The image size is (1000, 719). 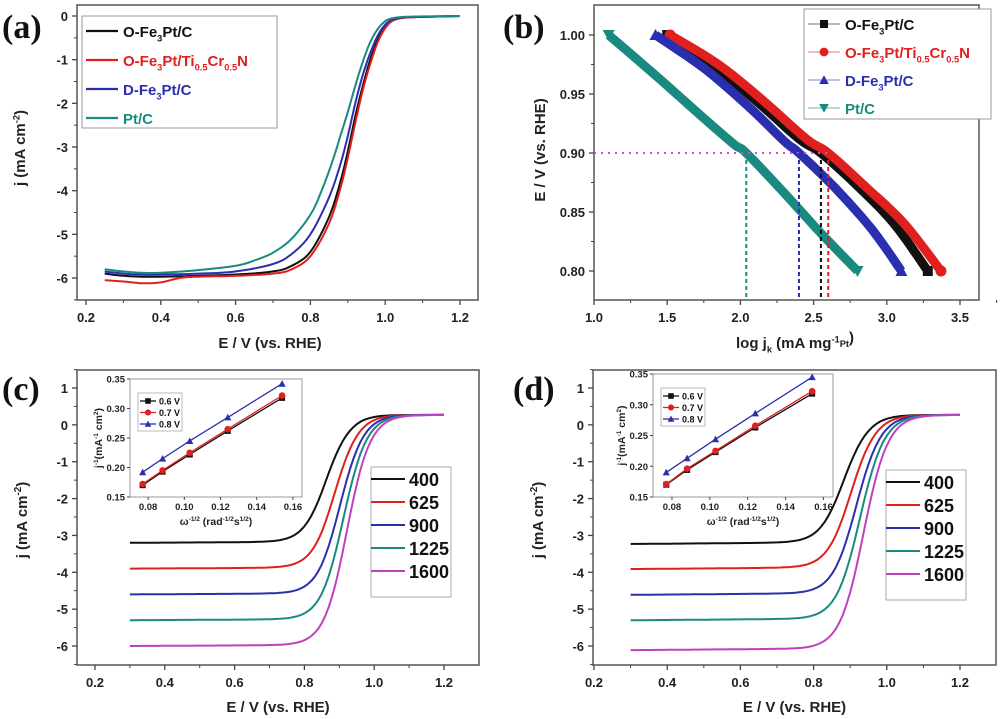 I want to click on inset-x-axis-title: ω-1/2 (rad-1/2s1/2), so click(x=743, y=522).